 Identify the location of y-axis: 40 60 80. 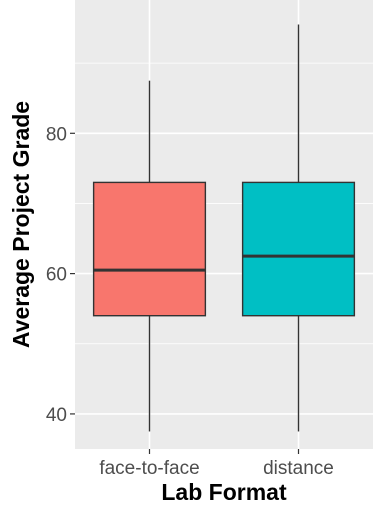
(60, 275).